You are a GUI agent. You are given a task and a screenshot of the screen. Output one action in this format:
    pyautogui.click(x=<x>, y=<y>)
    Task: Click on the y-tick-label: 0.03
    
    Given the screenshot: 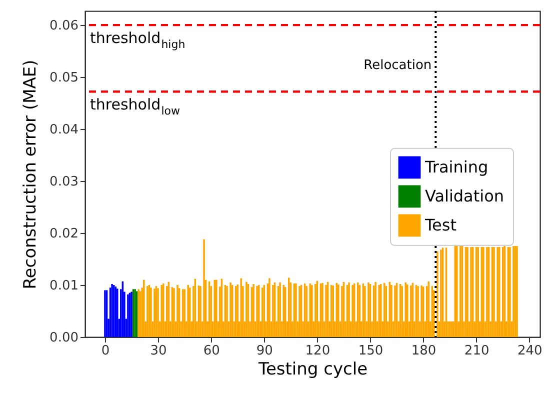 What is the action you would take?
    pyautogui.click(x=64, y=182)
    